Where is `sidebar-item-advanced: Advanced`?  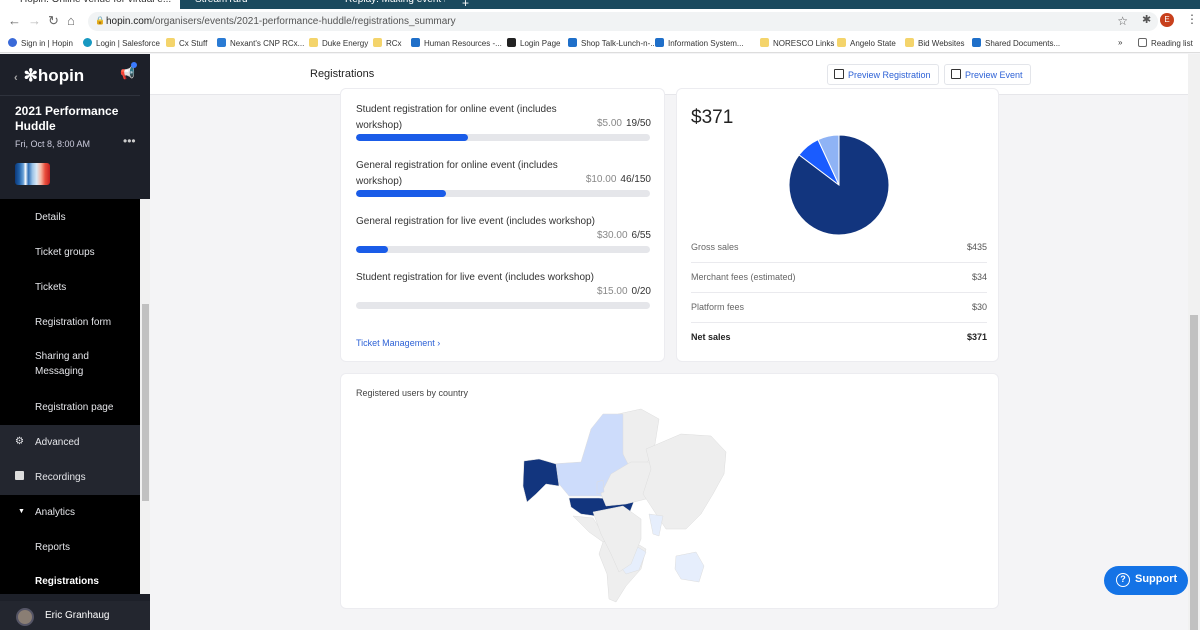 sidebar-item-advanced: Advanced is located at coordinates (57, 442).